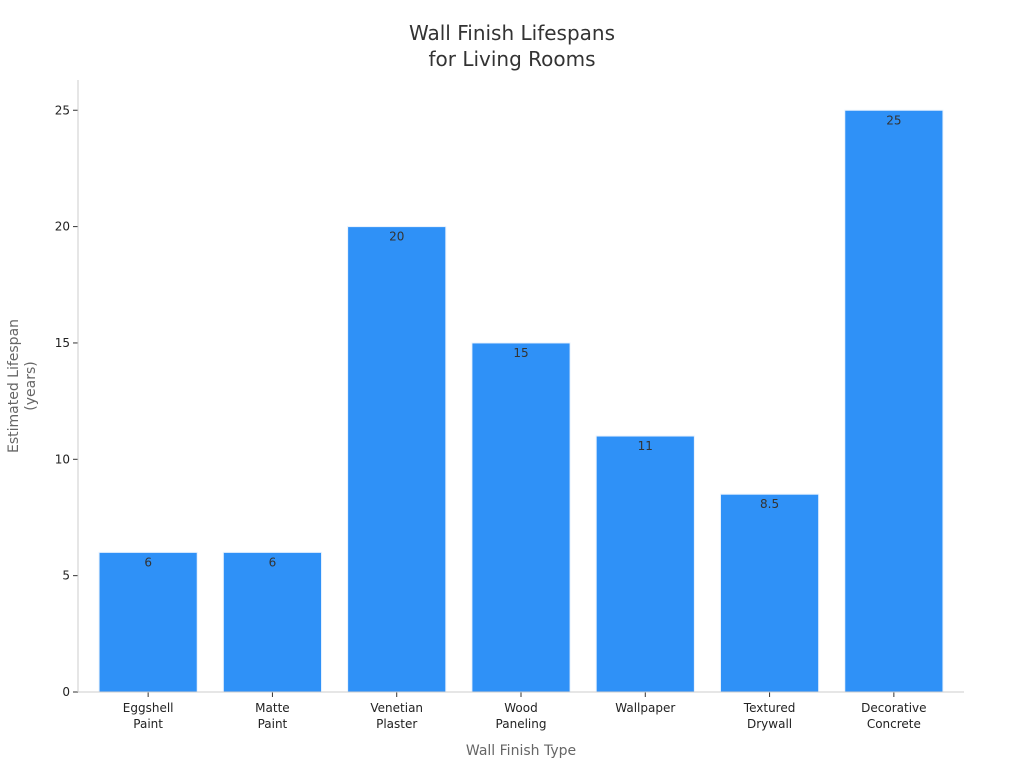 Image resolution: width=1024 pixels, height=768 pixels. What do you see at coordinates (511, 59) in the screenshot?
I see `chart-title-line: for Living Rooms` at bounding box center [511, 59].